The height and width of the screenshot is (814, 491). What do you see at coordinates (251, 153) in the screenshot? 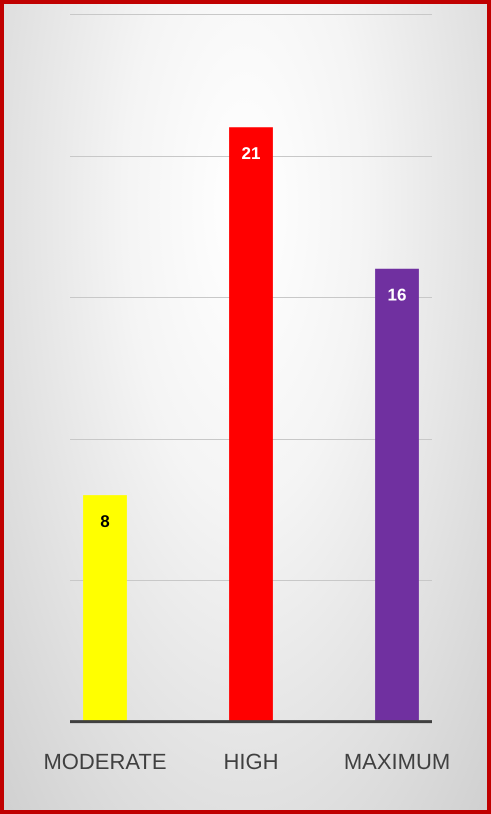
I see `data-label: 21` at bounding box center [251, 153].